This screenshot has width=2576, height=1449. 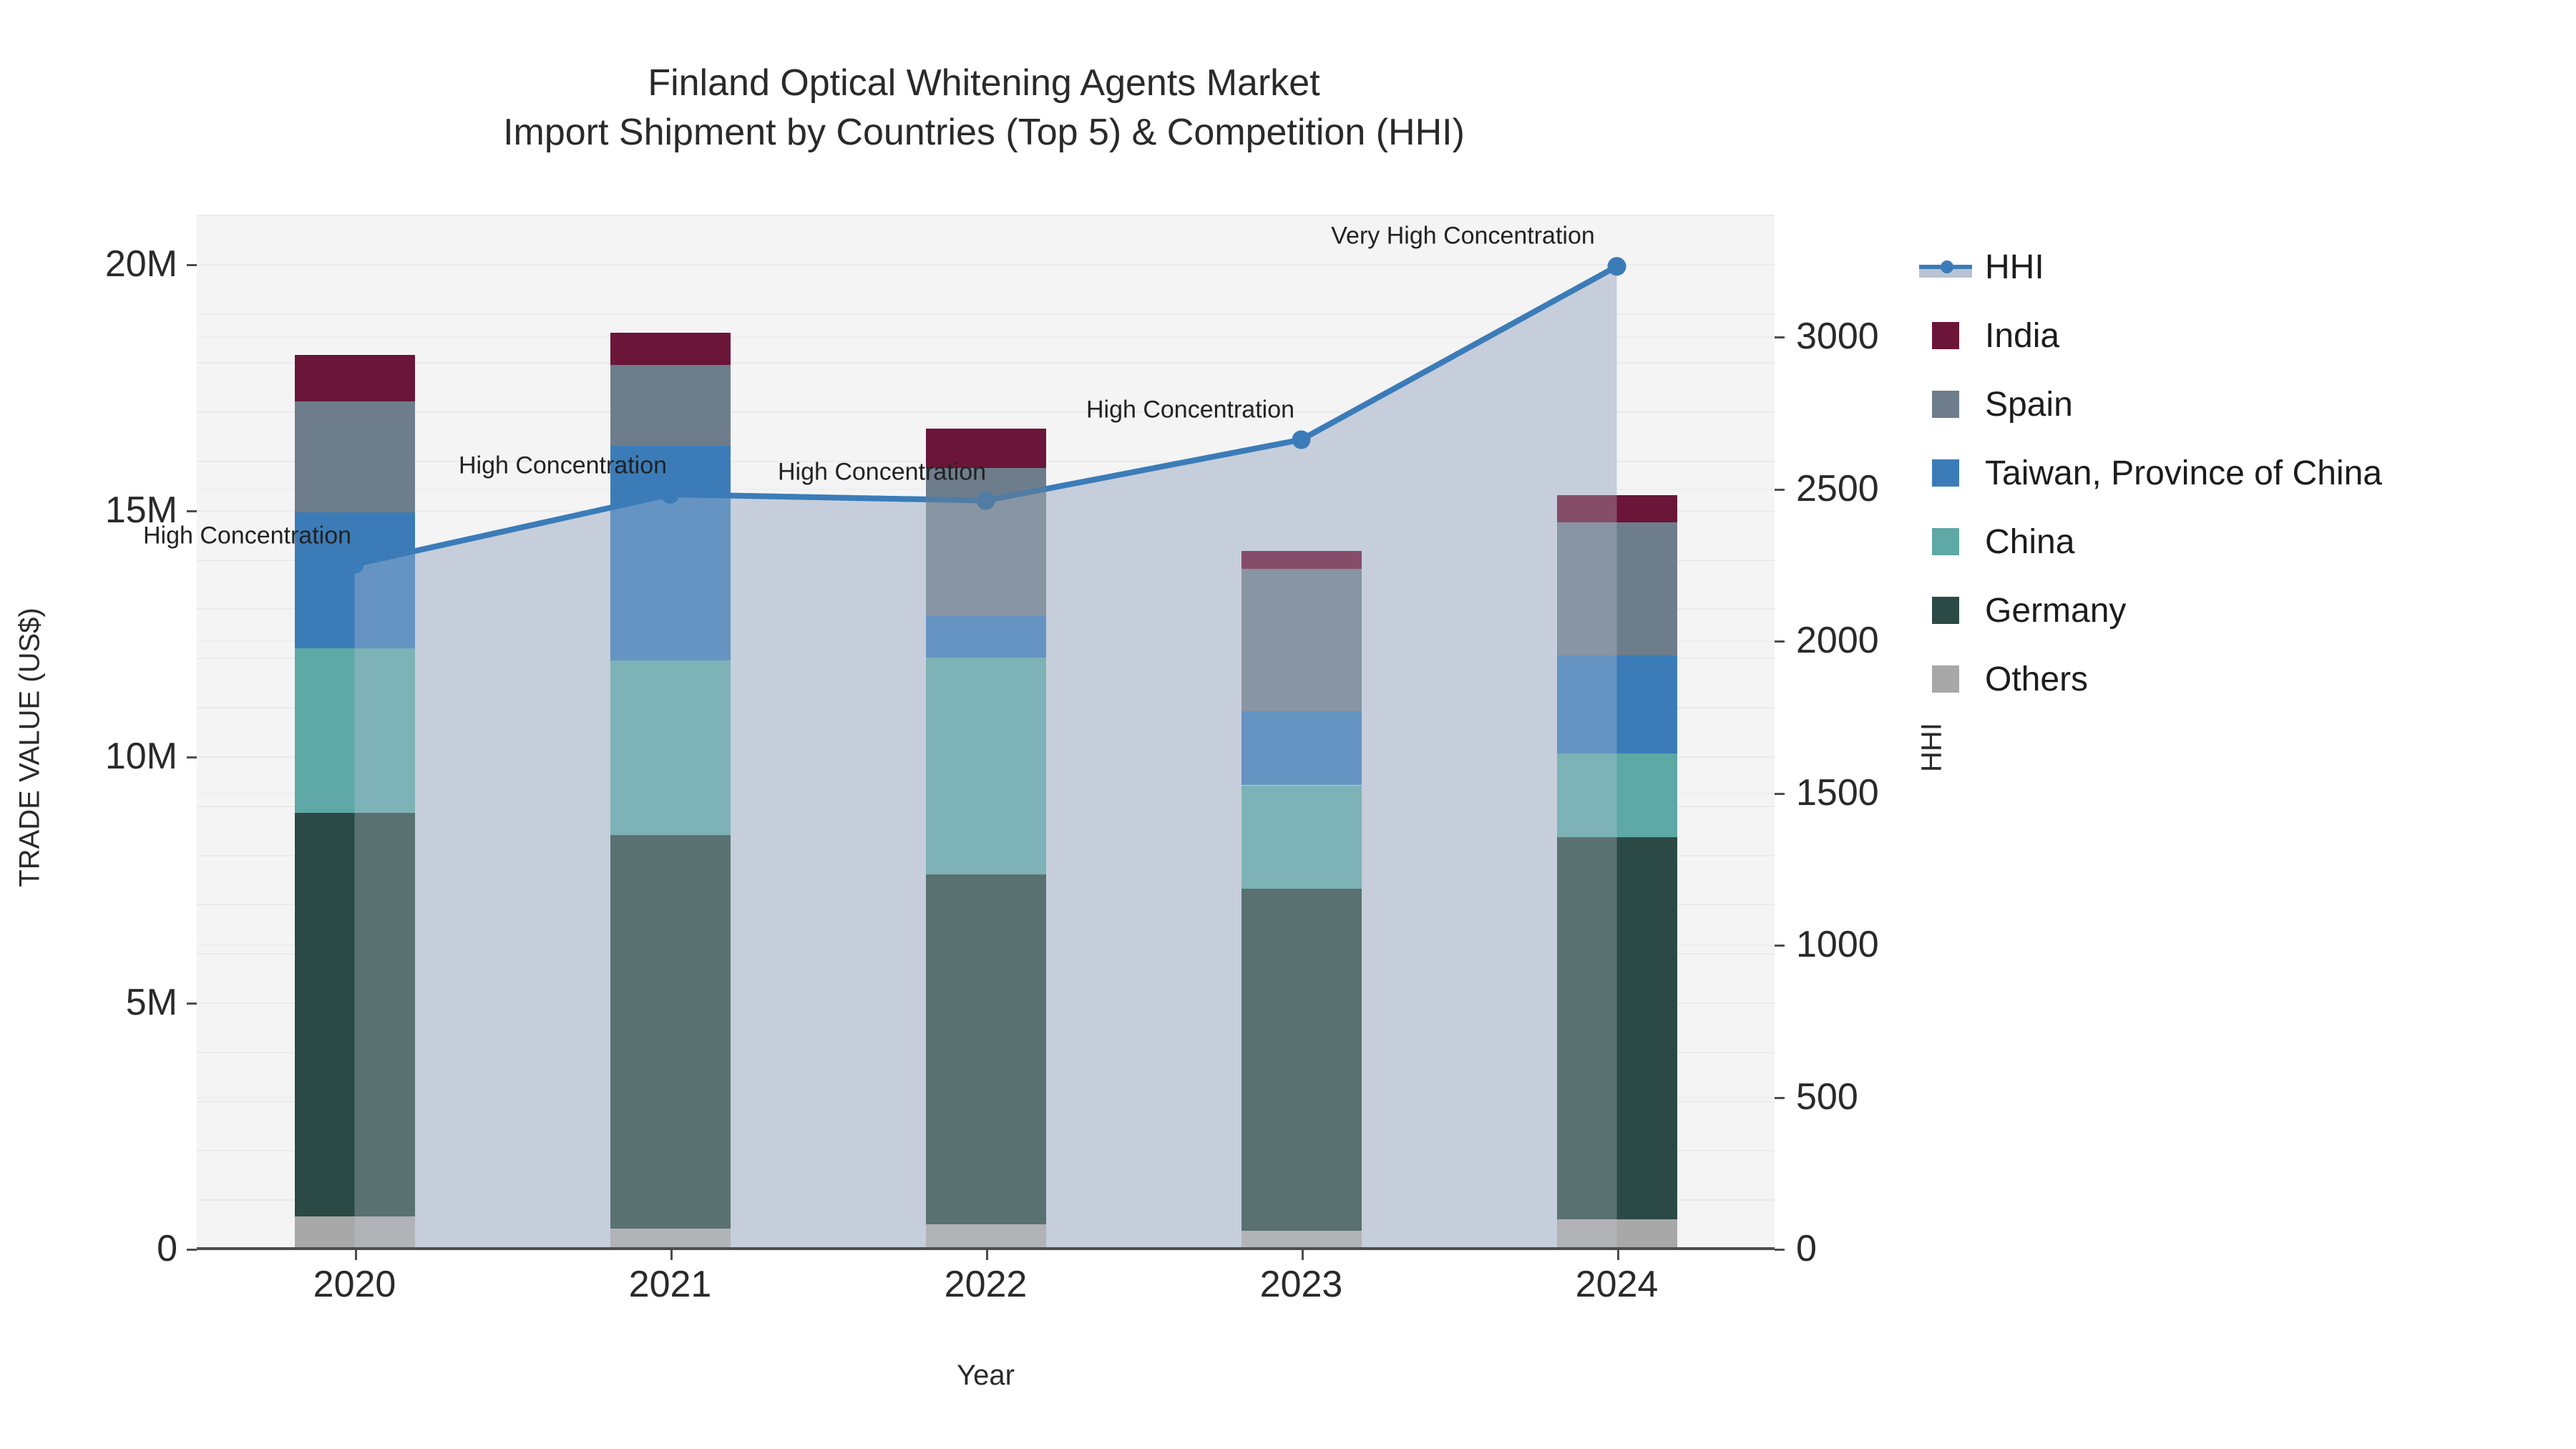 I want to click on legend-label-india: India, so click(x=2022, y=335).